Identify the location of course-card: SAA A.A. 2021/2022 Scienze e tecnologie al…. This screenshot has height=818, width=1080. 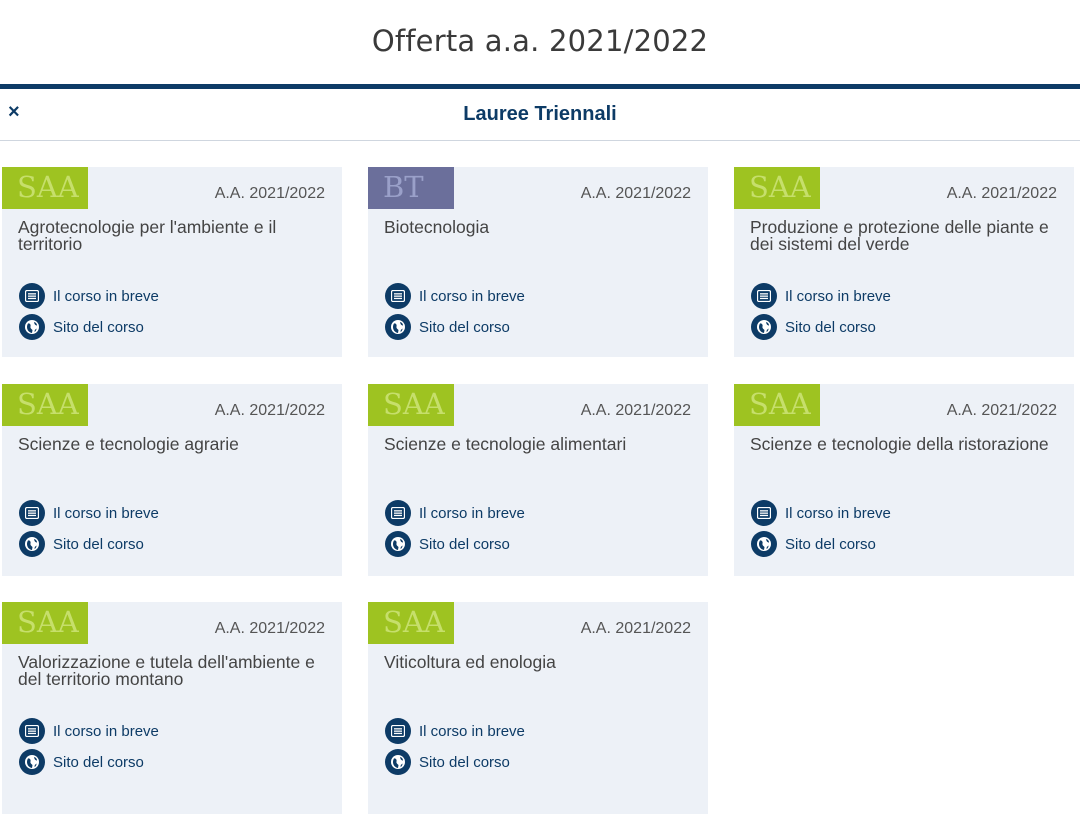
(538, 480).